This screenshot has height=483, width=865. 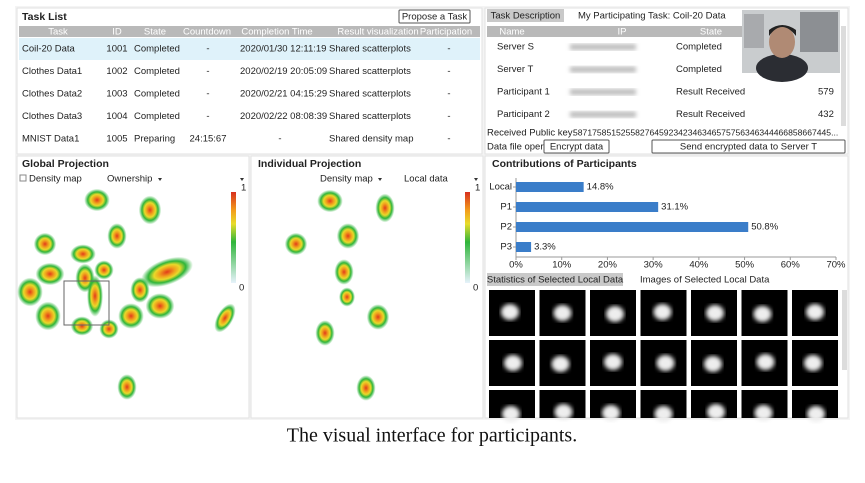 I want to click on dropdown: Ownership, so click(x=129, y=179).